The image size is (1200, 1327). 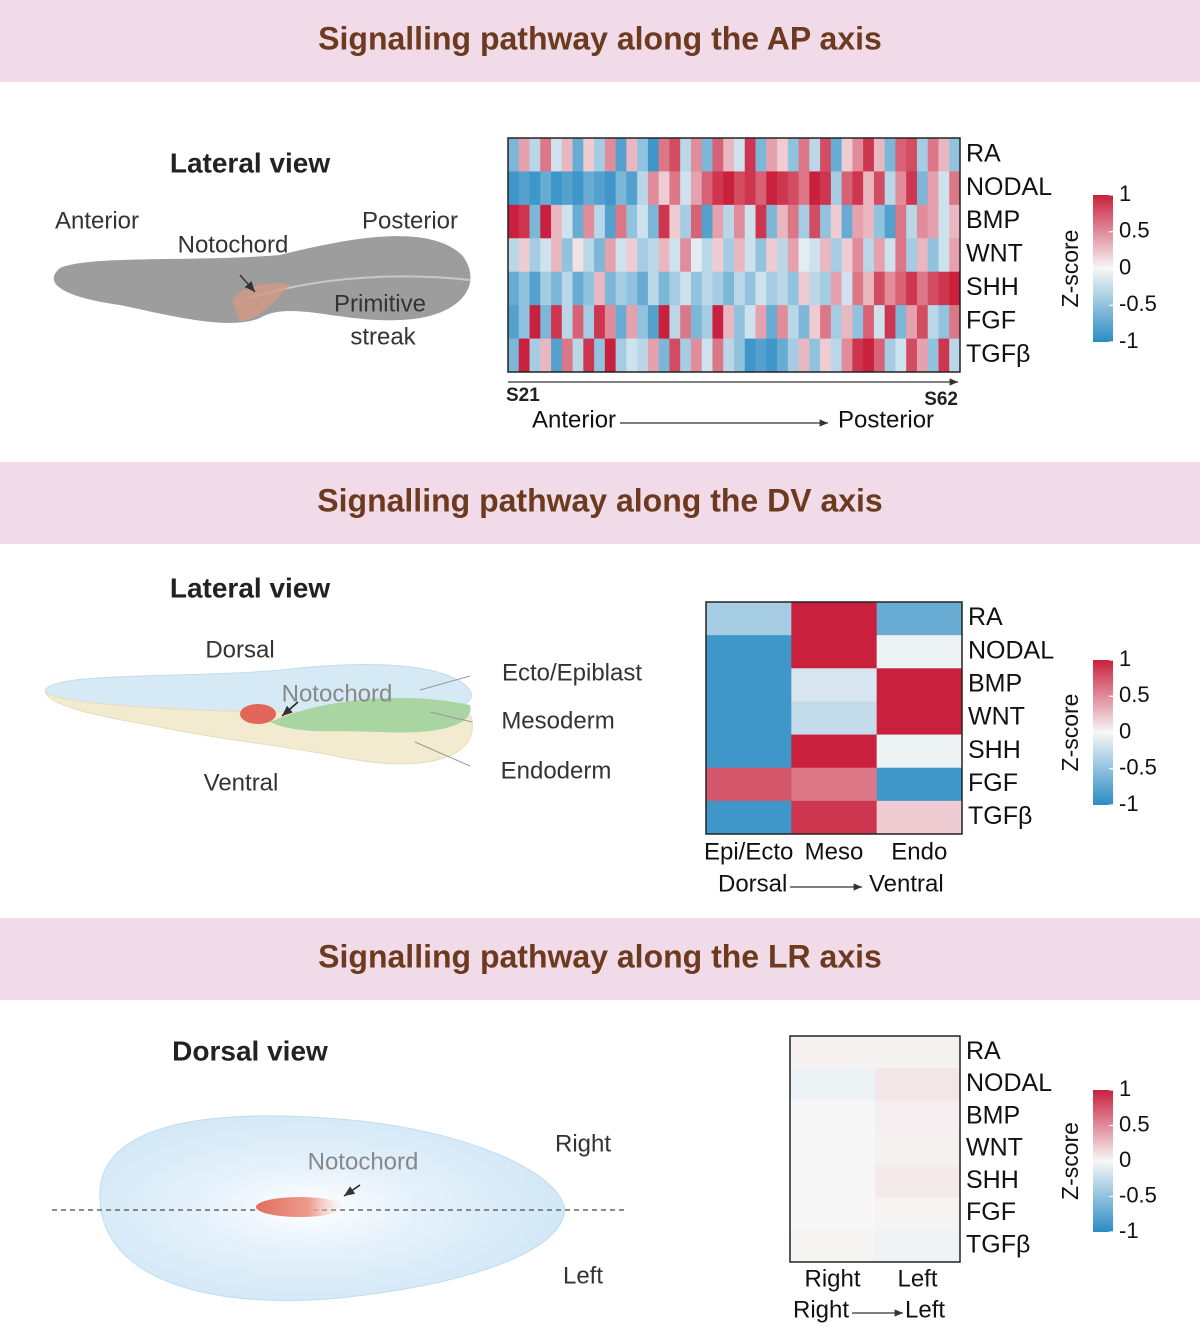 What do you see at coordinates (556, 770) in the screenshot?
I see `diagram-label: Endoderm` at bounding box center [556, 770].